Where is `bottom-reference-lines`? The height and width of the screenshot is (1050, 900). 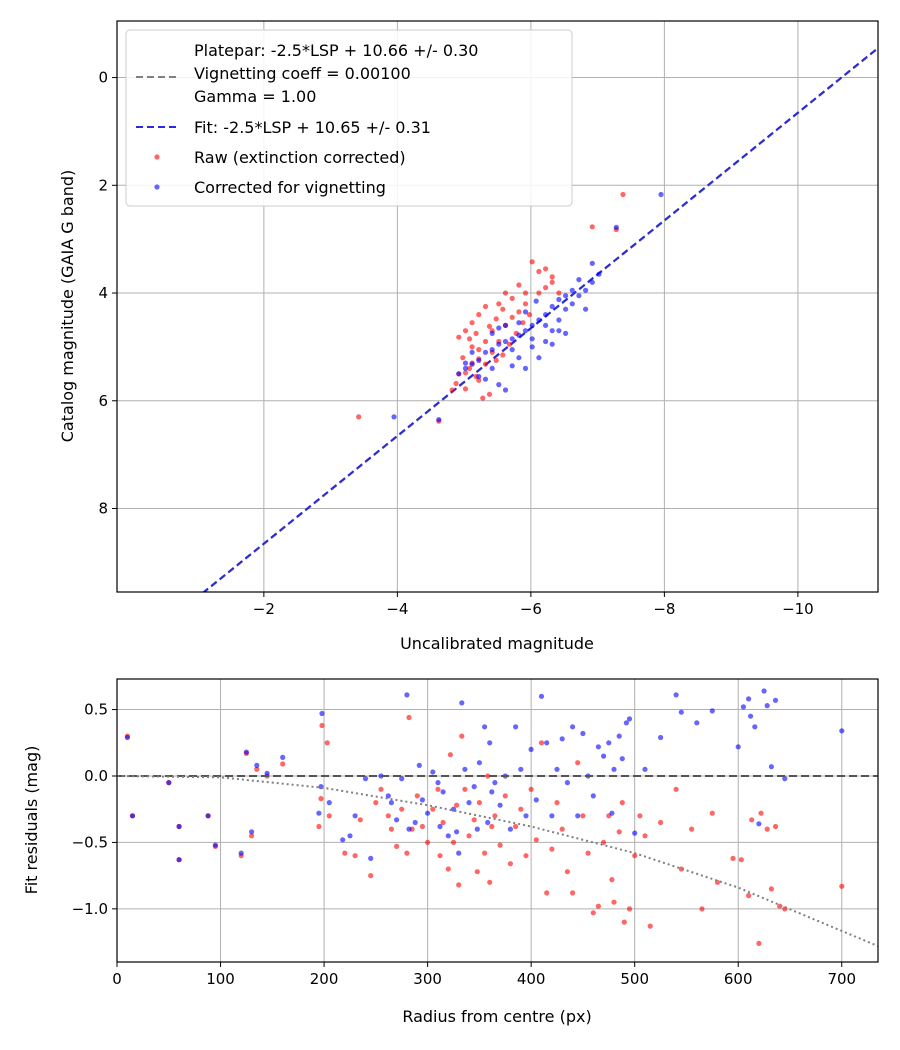
bottom-reference-lines is located at coordinates (497, 861).